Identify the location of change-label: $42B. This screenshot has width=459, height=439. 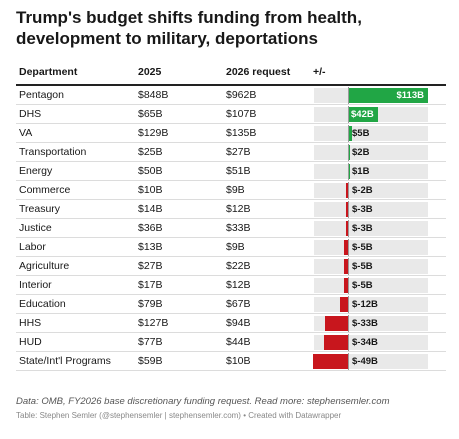
(362, 114).